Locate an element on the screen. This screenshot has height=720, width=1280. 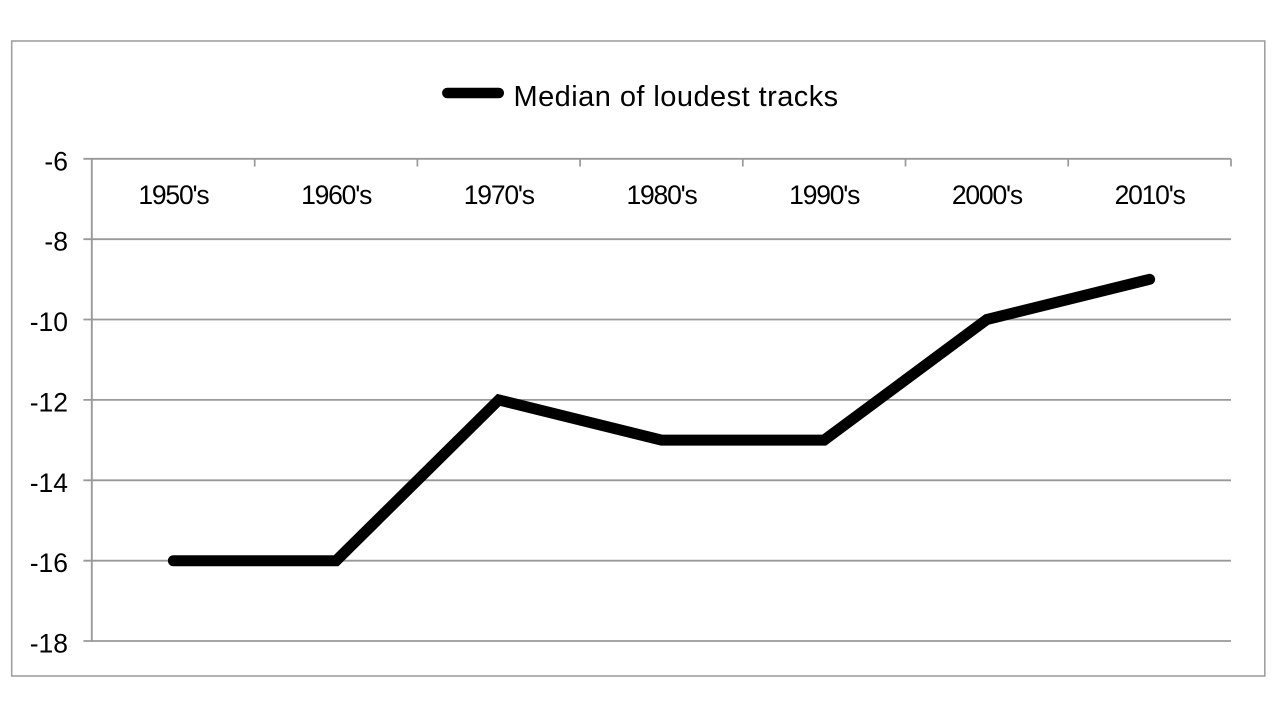
svg-text: -6 is located at coordinates (56, 161).